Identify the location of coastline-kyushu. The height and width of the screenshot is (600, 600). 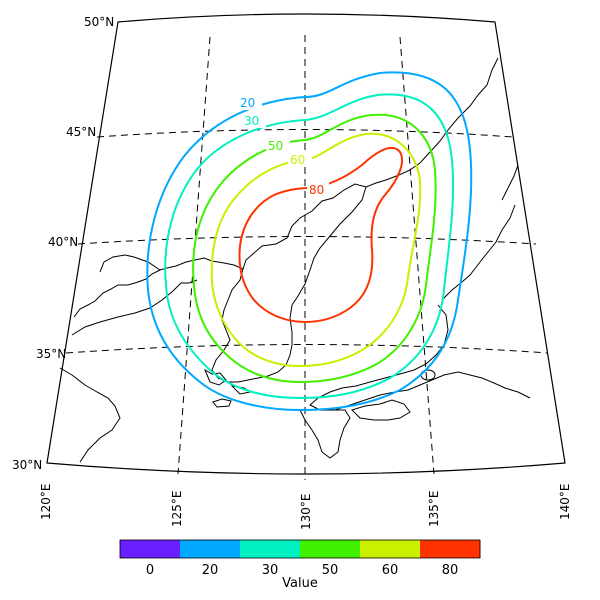
(325, 434).